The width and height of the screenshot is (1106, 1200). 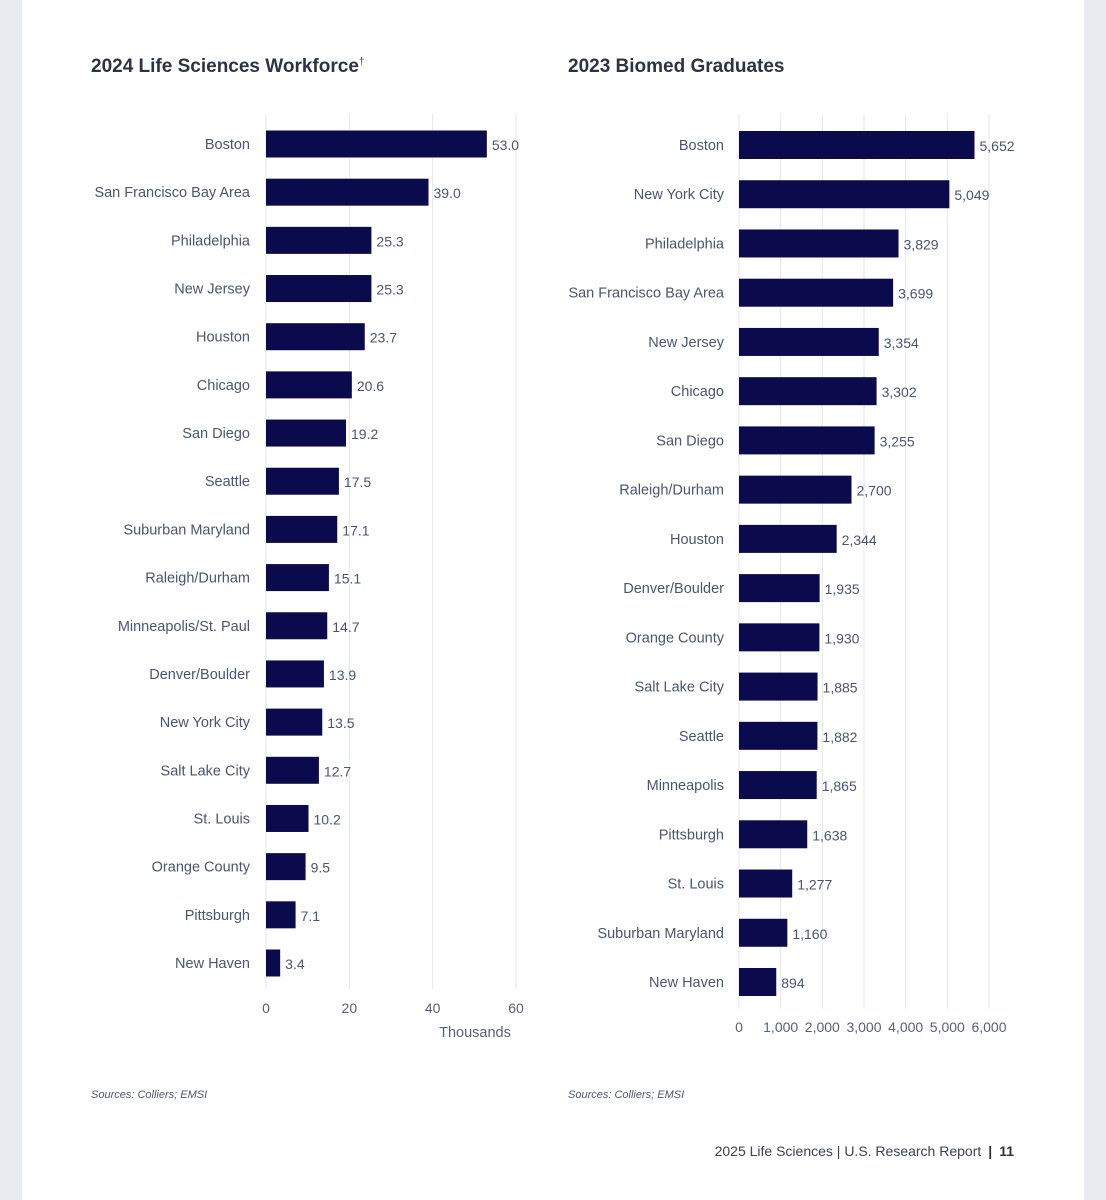 I want to click on category-label: New York City, so click(x=679, y=195).